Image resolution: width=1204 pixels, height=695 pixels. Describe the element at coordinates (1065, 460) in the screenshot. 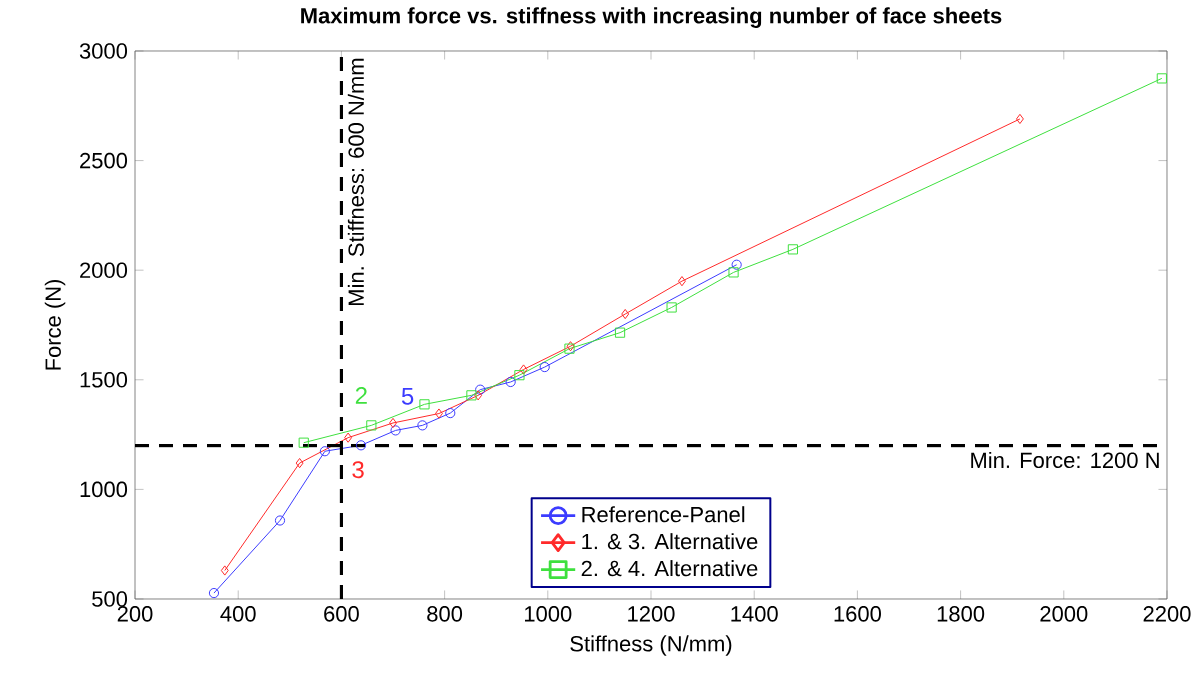

I see `ref-line-label: Min. Force: 1200 N` at that location.